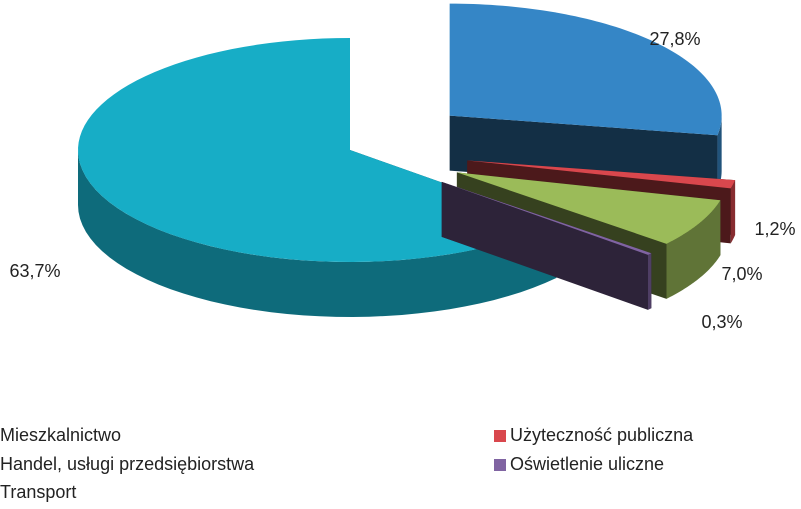 The image size is (801, 509). I want to click on data-label: 1,2%, so click(774, 229).